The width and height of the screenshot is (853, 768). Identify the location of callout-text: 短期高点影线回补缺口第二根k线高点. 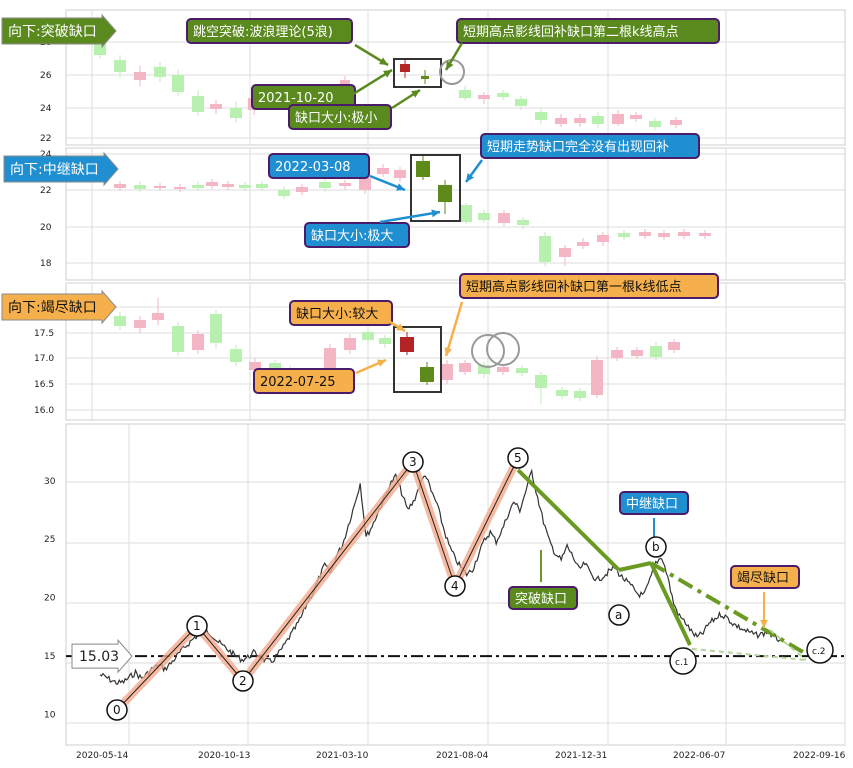
(571, 32).